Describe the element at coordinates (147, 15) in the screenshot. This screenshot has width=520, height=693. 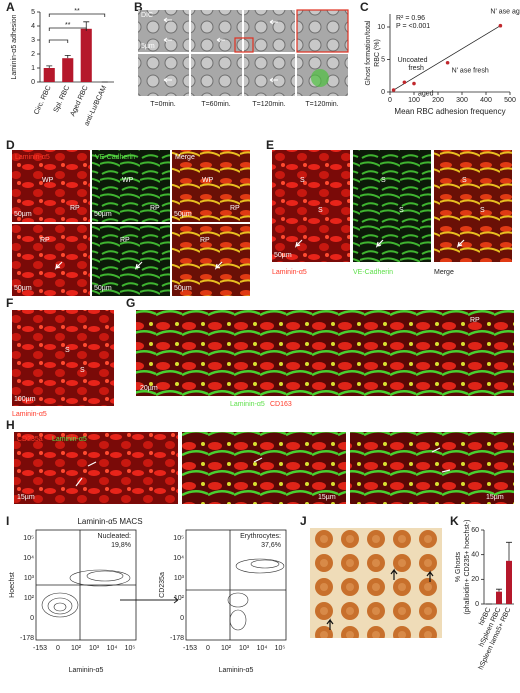
I see `label: DIC` at that location.